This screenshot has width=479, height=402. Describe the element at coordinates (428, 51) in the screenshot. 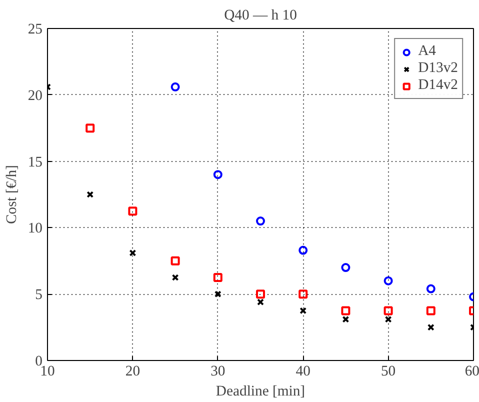

I see `legend-label: A4` at that location.